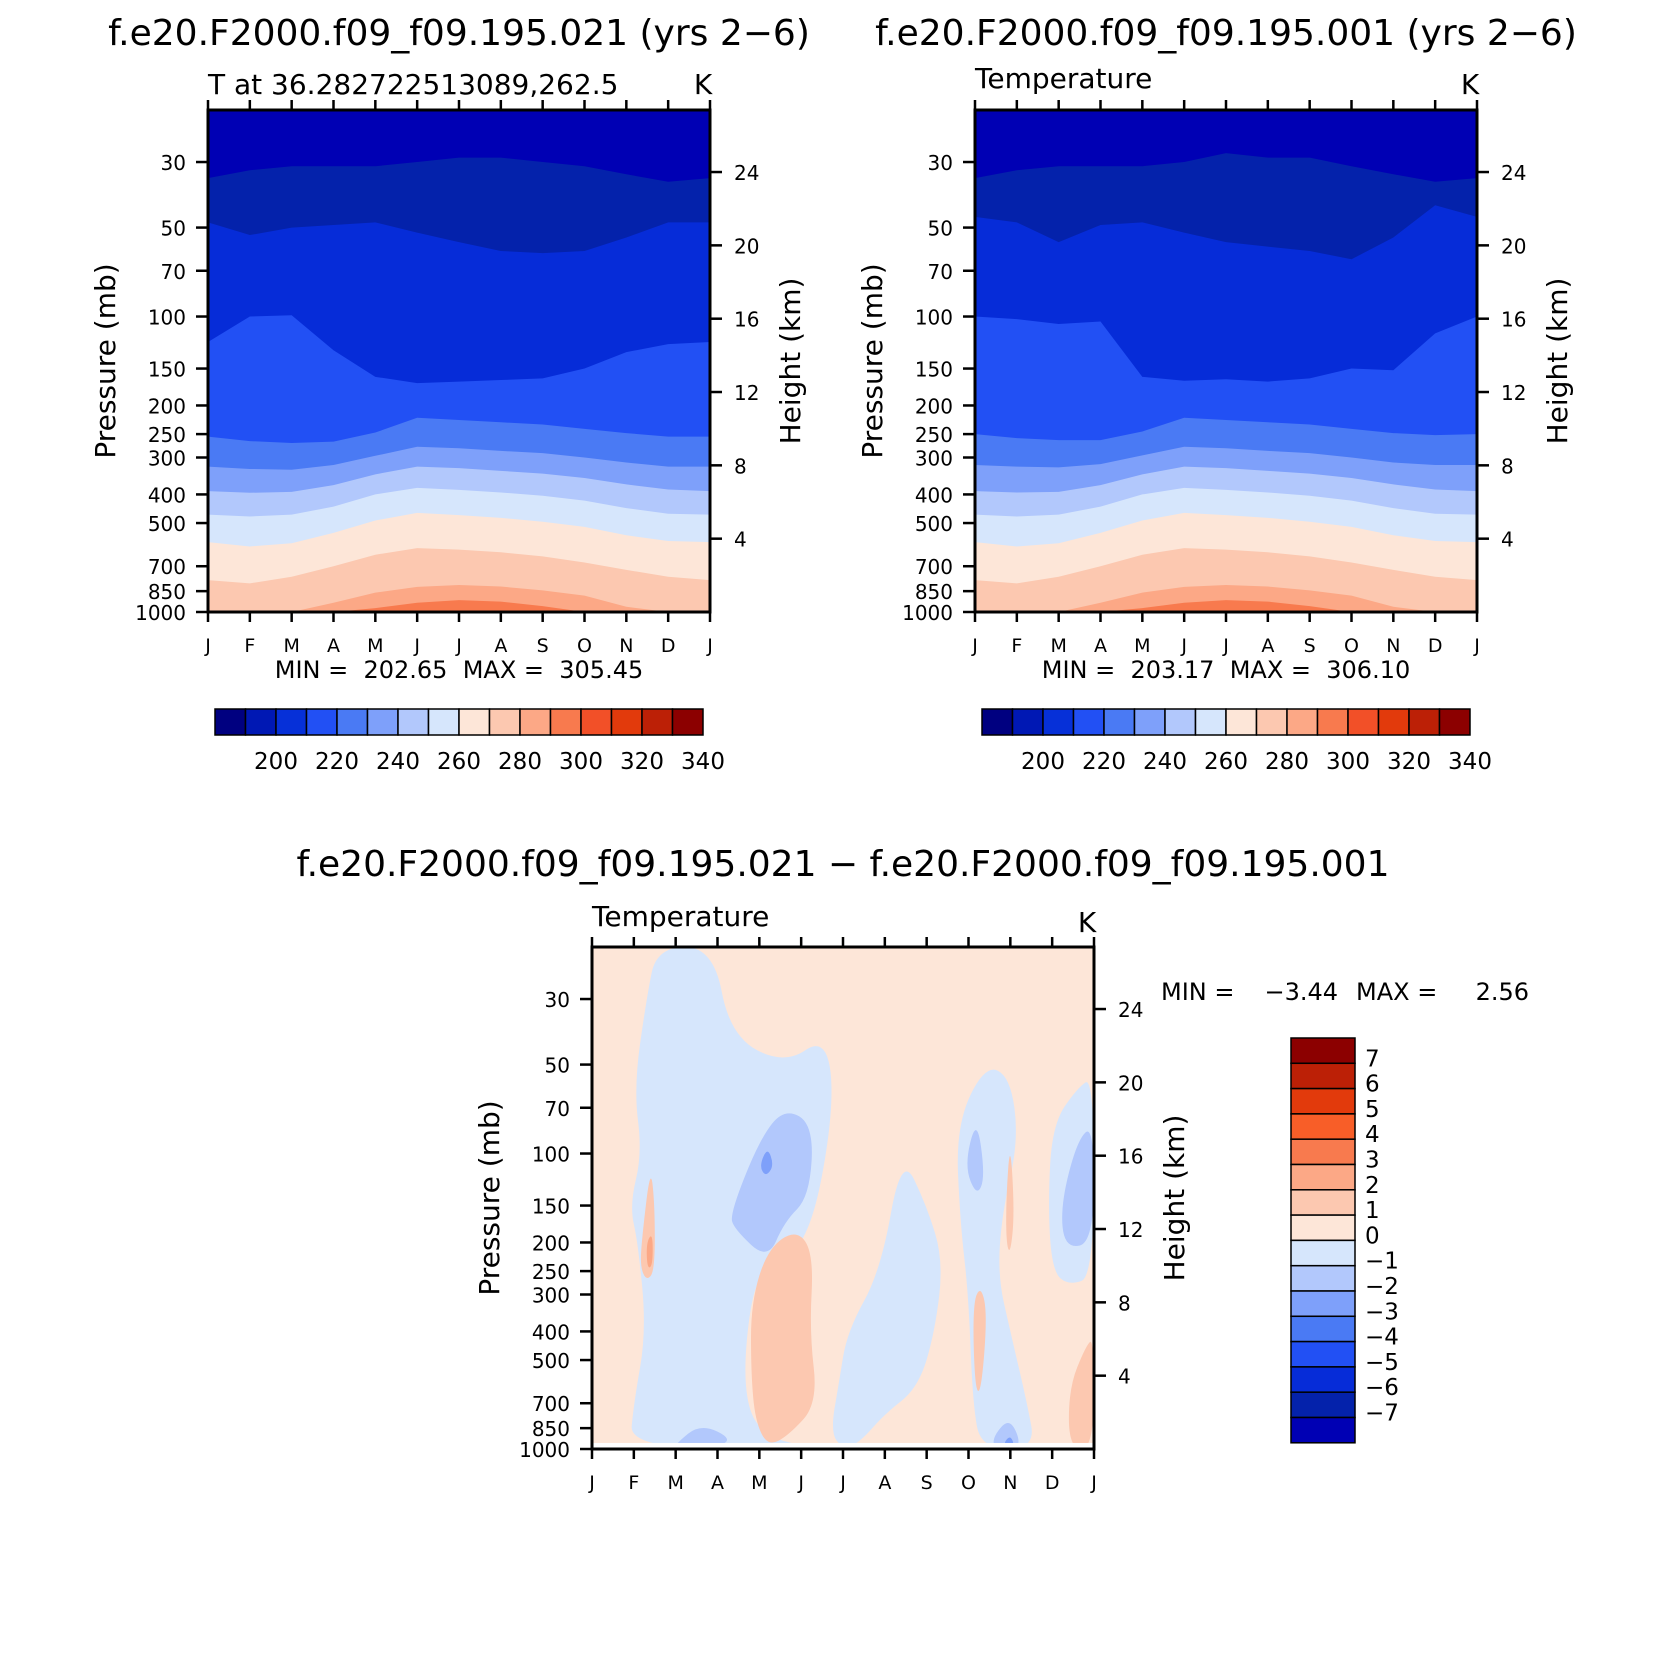 Image resolution: width=1669 pixels, height=1666 pixels. Describe the element at coordinates (1348, 762) in the screenshot. I see `colorbar-label: 300` at that location.